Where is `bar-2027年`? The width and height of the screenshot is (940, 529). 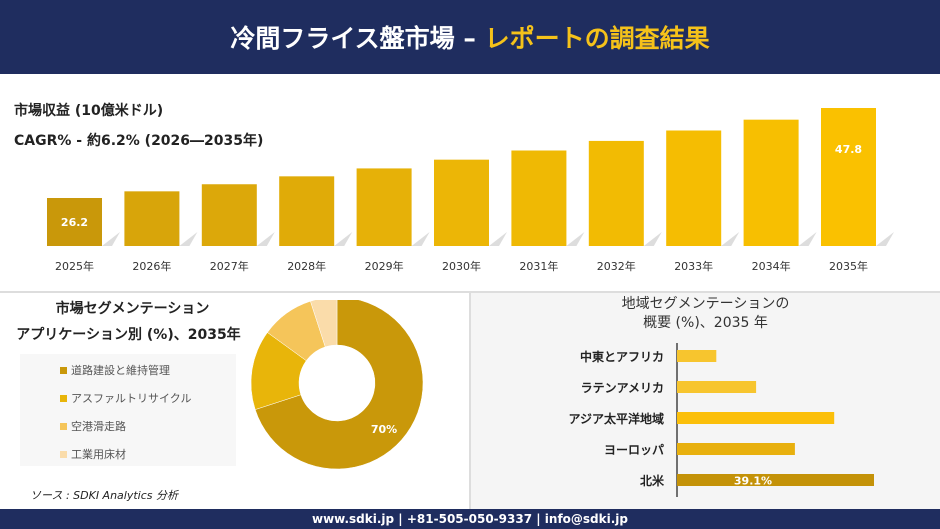 bar-2027年 is located at coordinates (229, 215).